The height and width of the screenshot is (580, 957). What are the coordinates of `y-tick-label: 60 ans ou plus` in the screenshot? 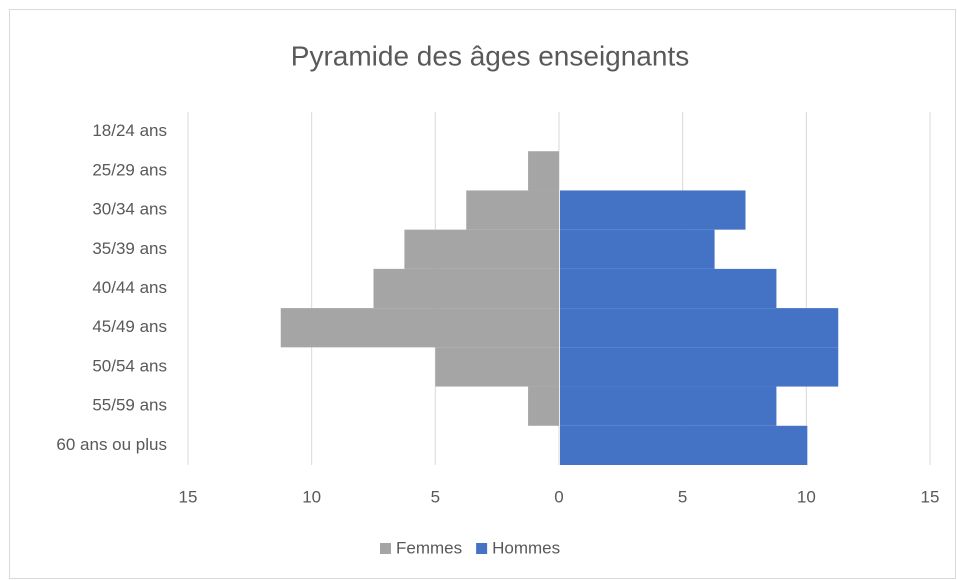 It's located at (111, 444).